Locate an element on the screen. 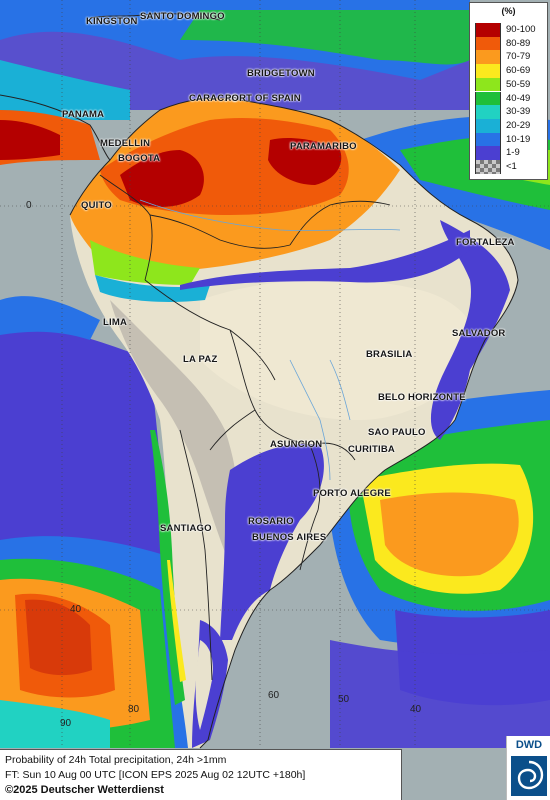 Image resolution: width=550 pixels, height=800 pixels. legend-label: 30-39 is located at coordinates (518, 112).